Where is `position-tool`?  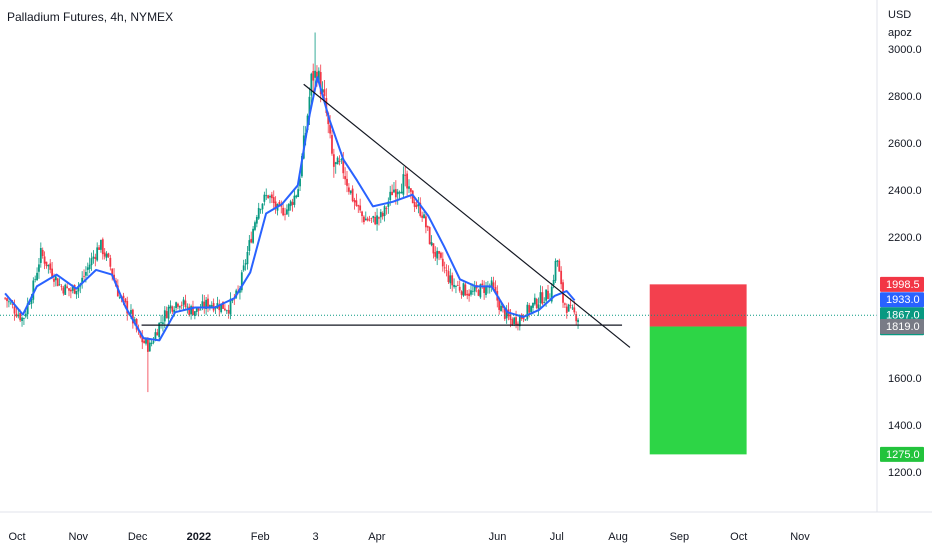
position-tool is located at coordinates (698, 369).